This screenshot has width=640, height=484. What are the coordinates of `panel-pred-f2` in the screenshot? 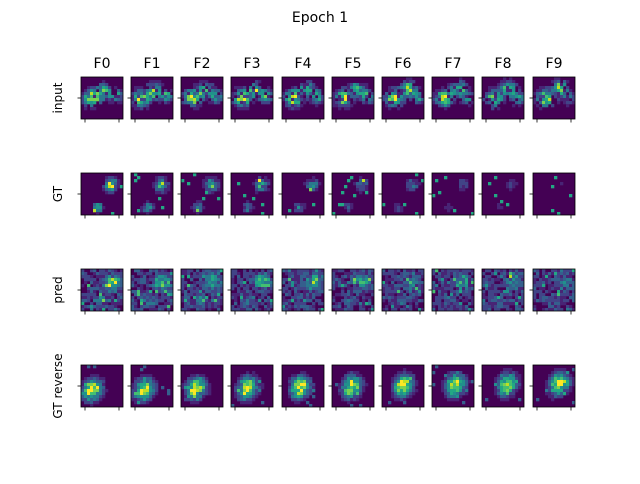 It's located at (200, 291).